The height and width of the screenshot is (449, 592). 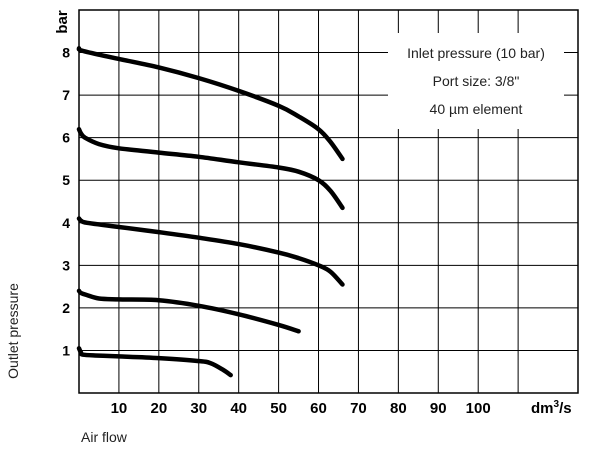 I want to click on y-tick-label: 2, so click(x=66, y=308).